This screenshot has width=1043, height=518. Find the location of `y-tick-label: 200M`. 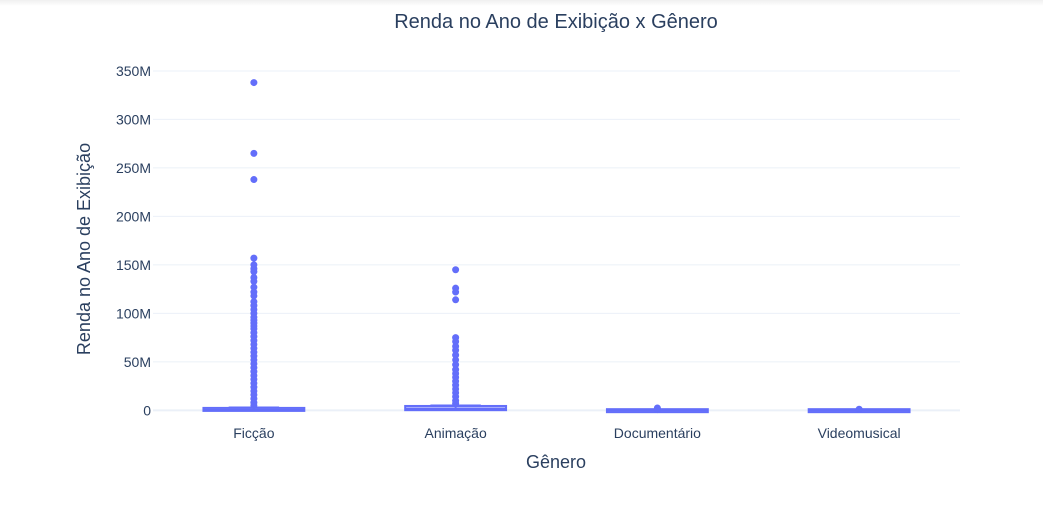

y-tick-label: 200M is located at coordinates (133, 216).